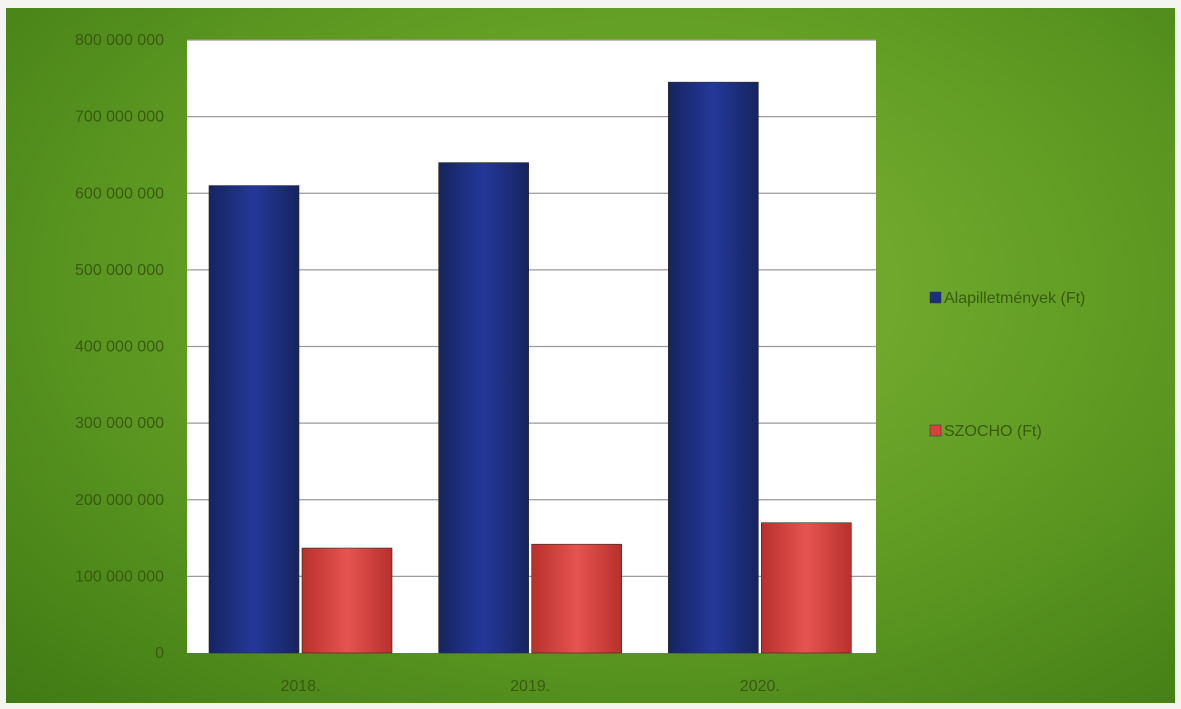  Describe the element at coordinates (119, 500) in the screenshot. I see `y-tick-label: 200 000 000` at that location.